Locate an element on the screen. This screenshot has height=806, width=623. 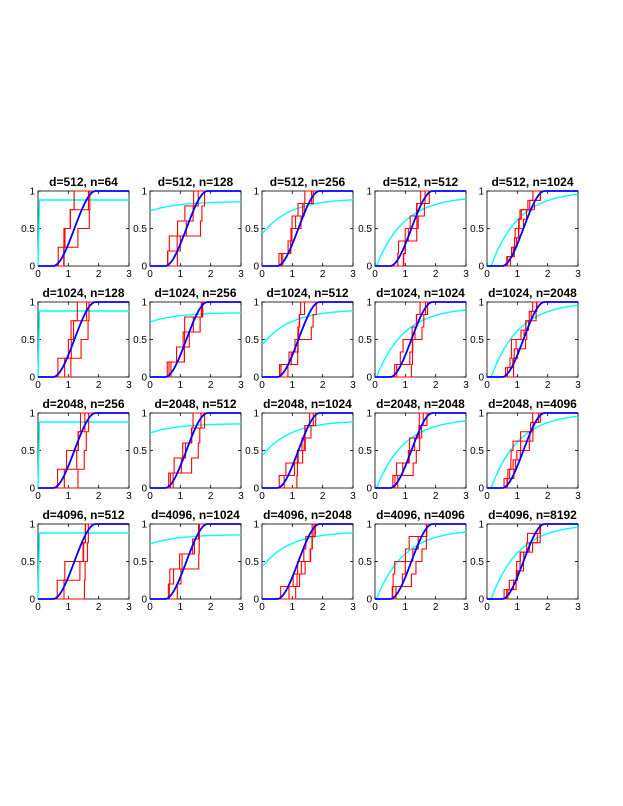
subplot-title: d=512, n=256 is located at coordinates (308, 182).